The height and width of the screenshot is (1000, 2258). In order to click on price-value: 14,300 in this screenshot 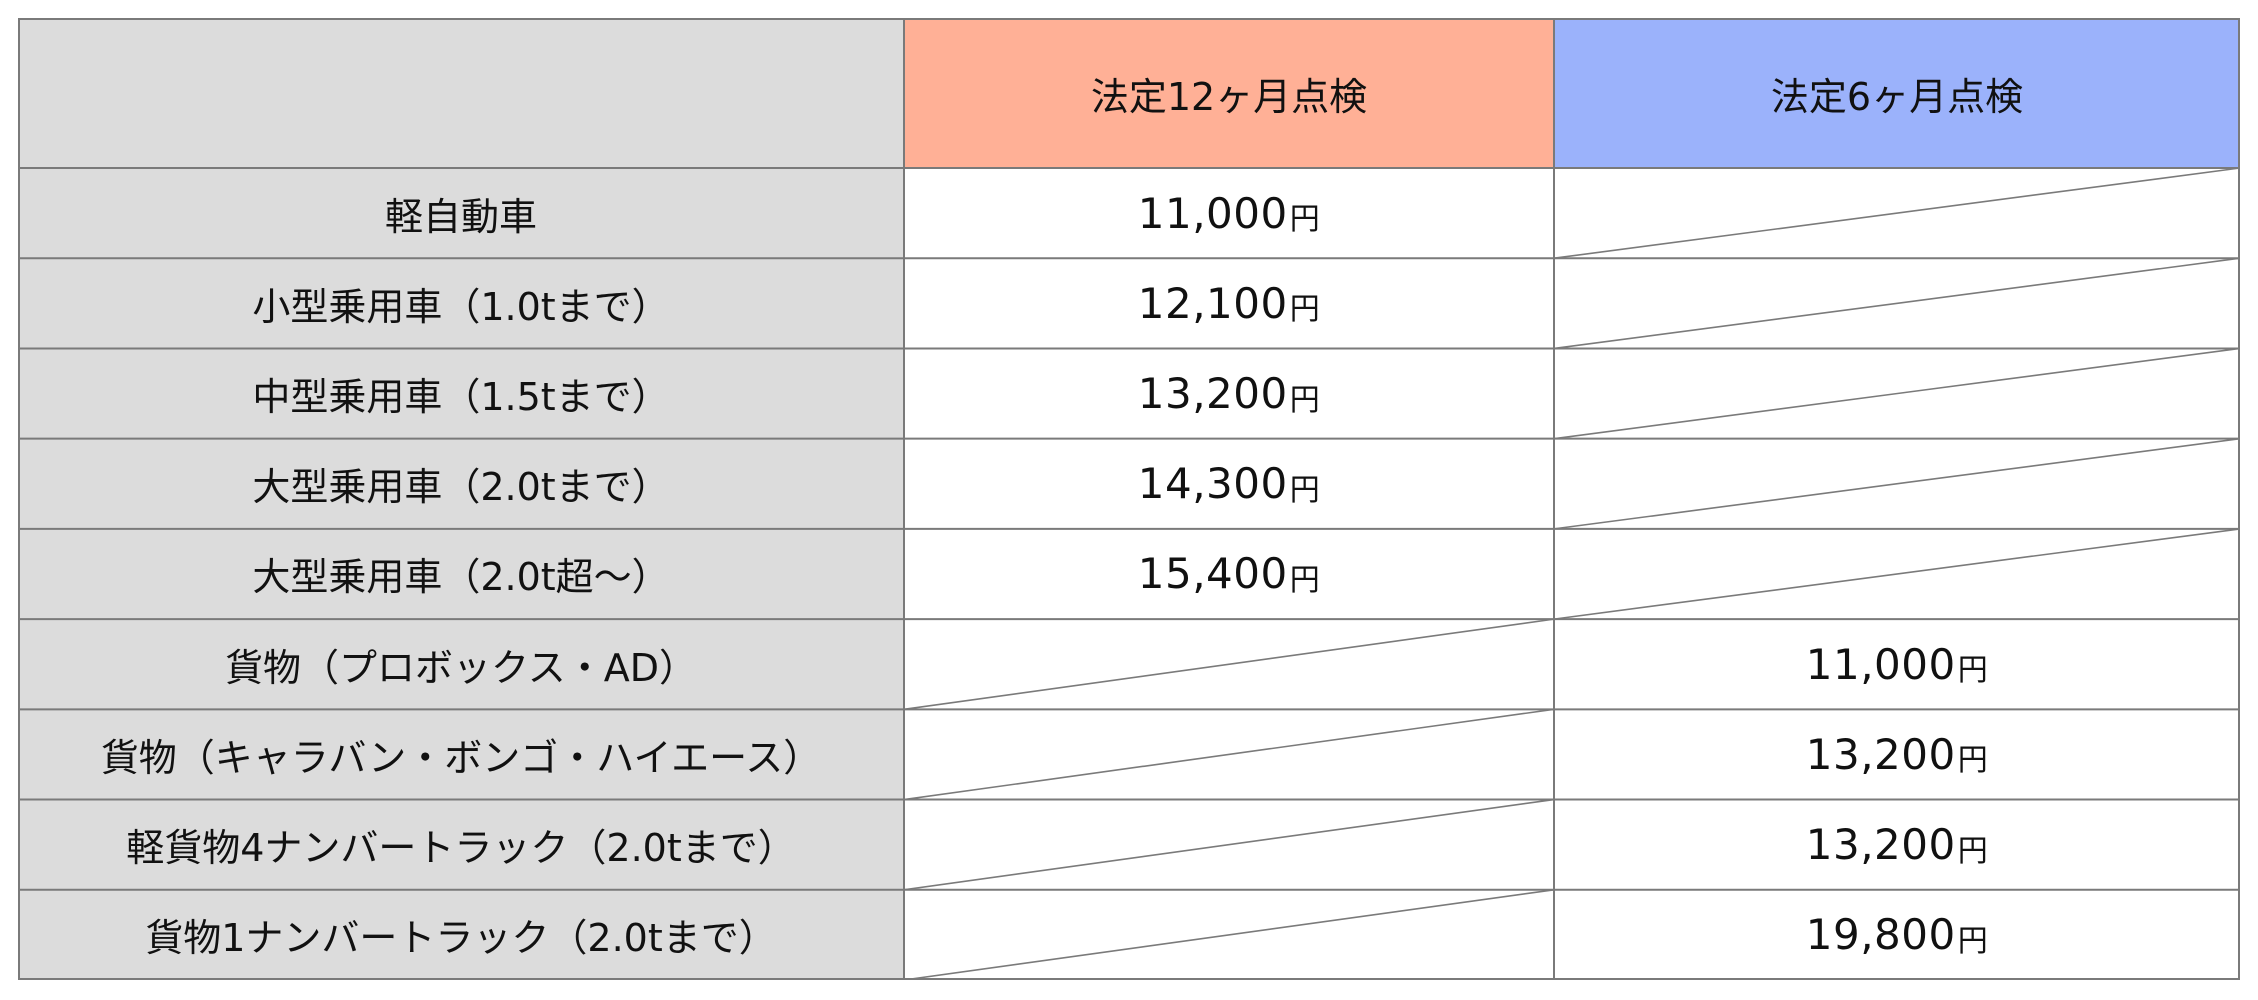, I will do `click(1212, 484)`.